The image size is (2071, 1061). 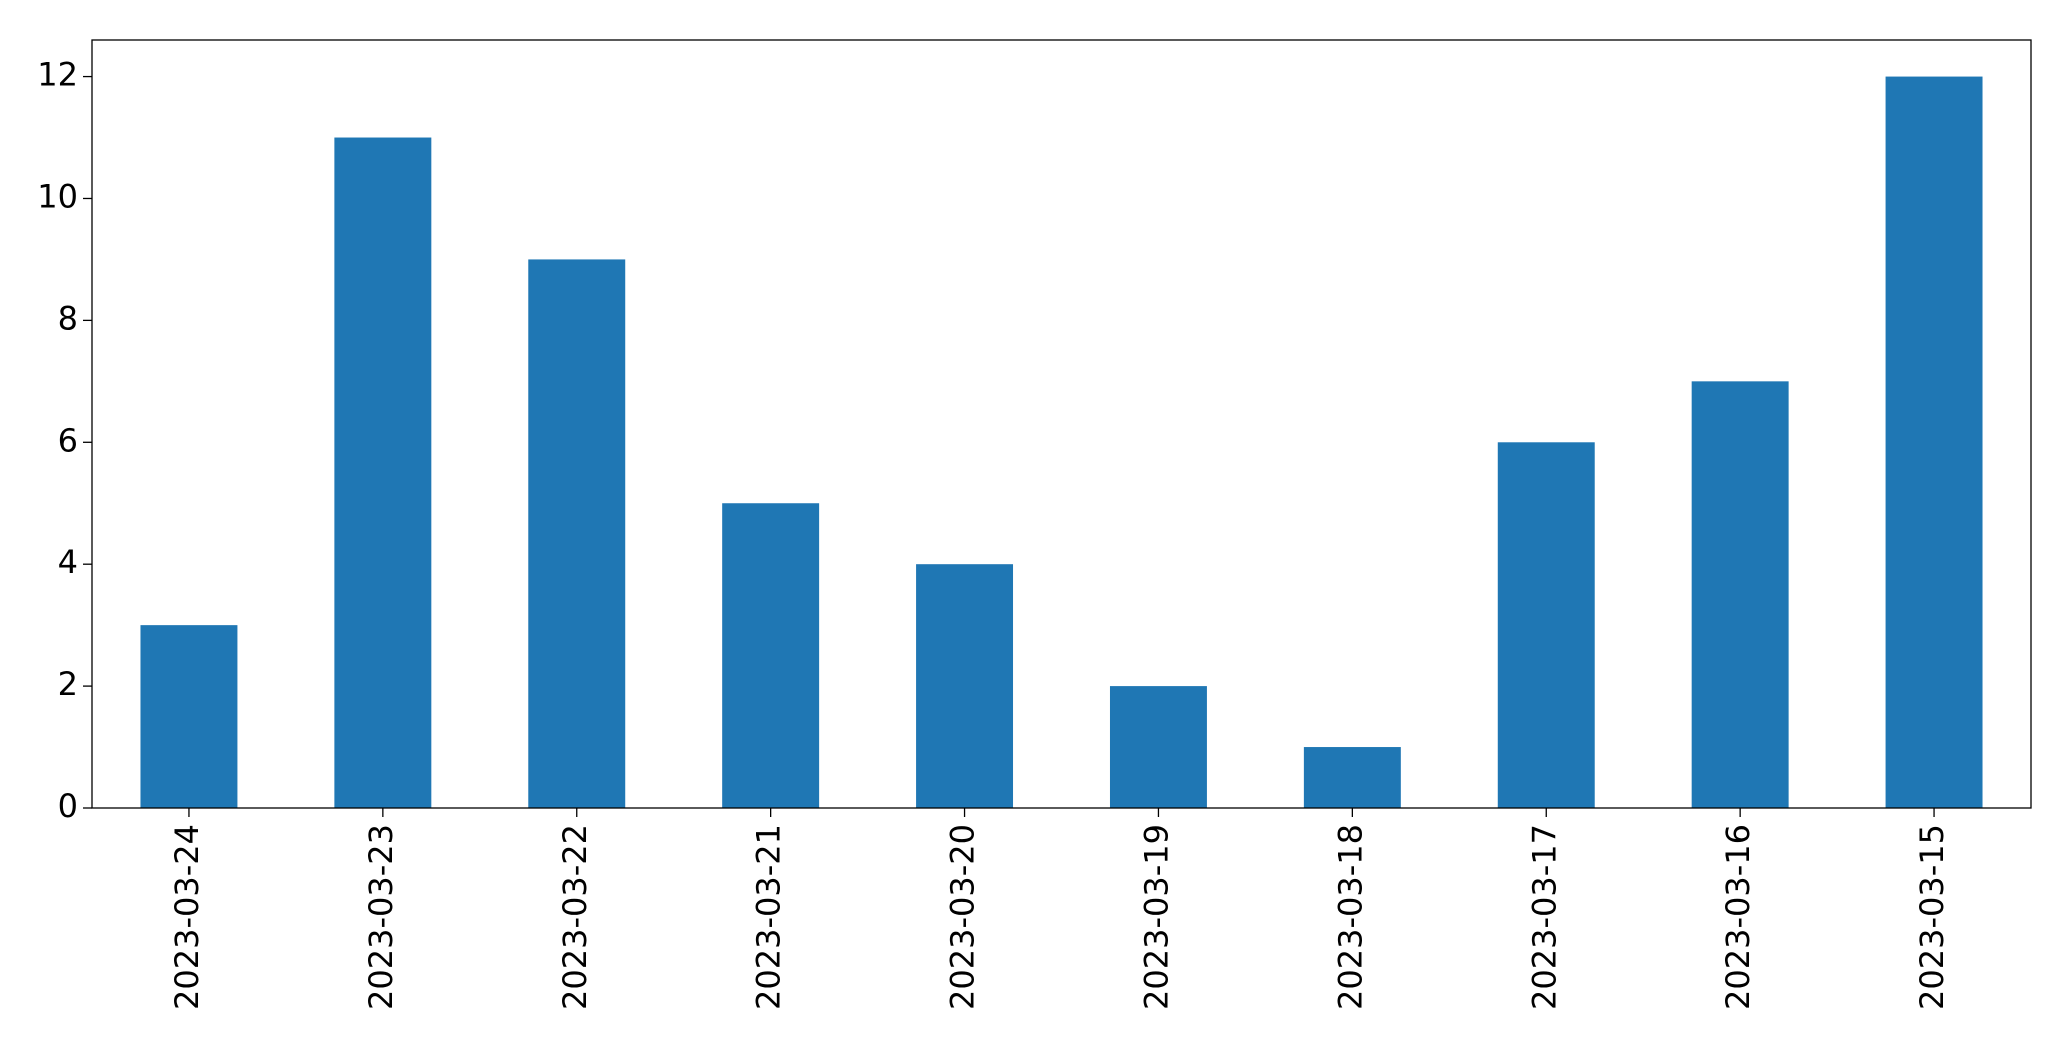 What do you see at coordinates (769, 917) in the screenshot?
I see `x-tick-label: 2023-03-21` at bounding box center [769, 917].